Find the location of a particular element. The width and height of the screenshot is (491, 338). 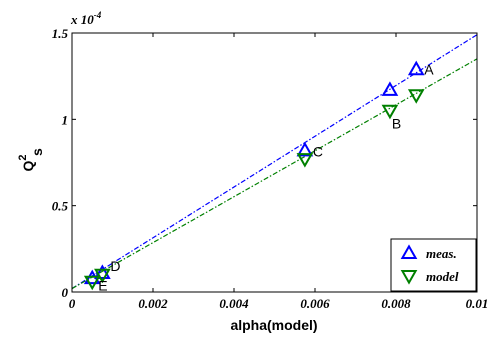

x-tick-label: 0.006 is located at coordinates (315, 303).